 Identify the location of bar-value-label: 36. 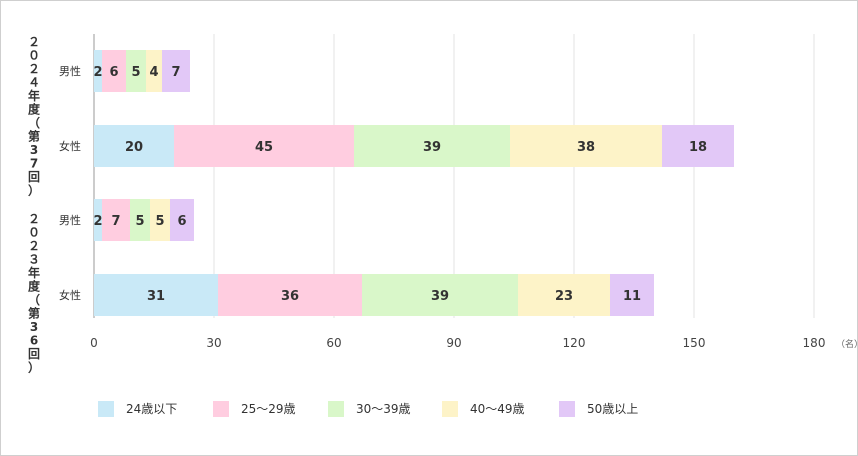
(290, 296).